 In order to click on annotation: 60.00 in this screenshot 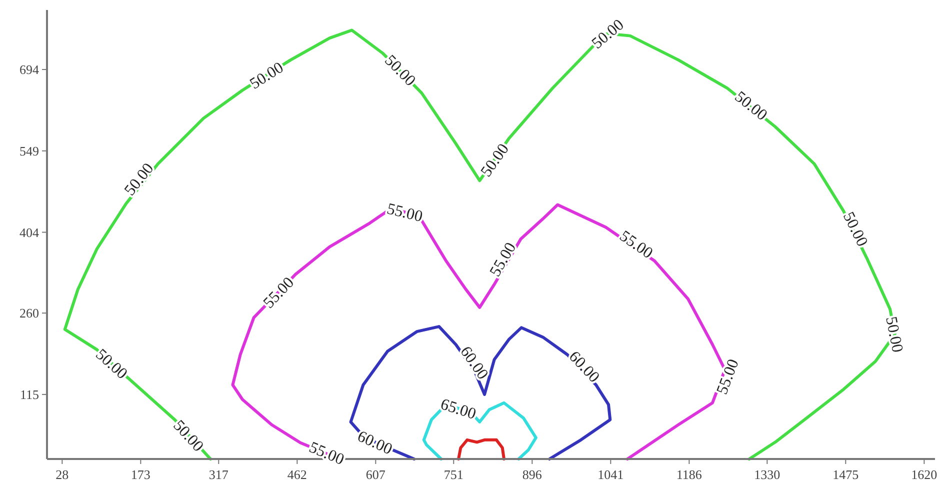, I will do `click(374, 443)`.